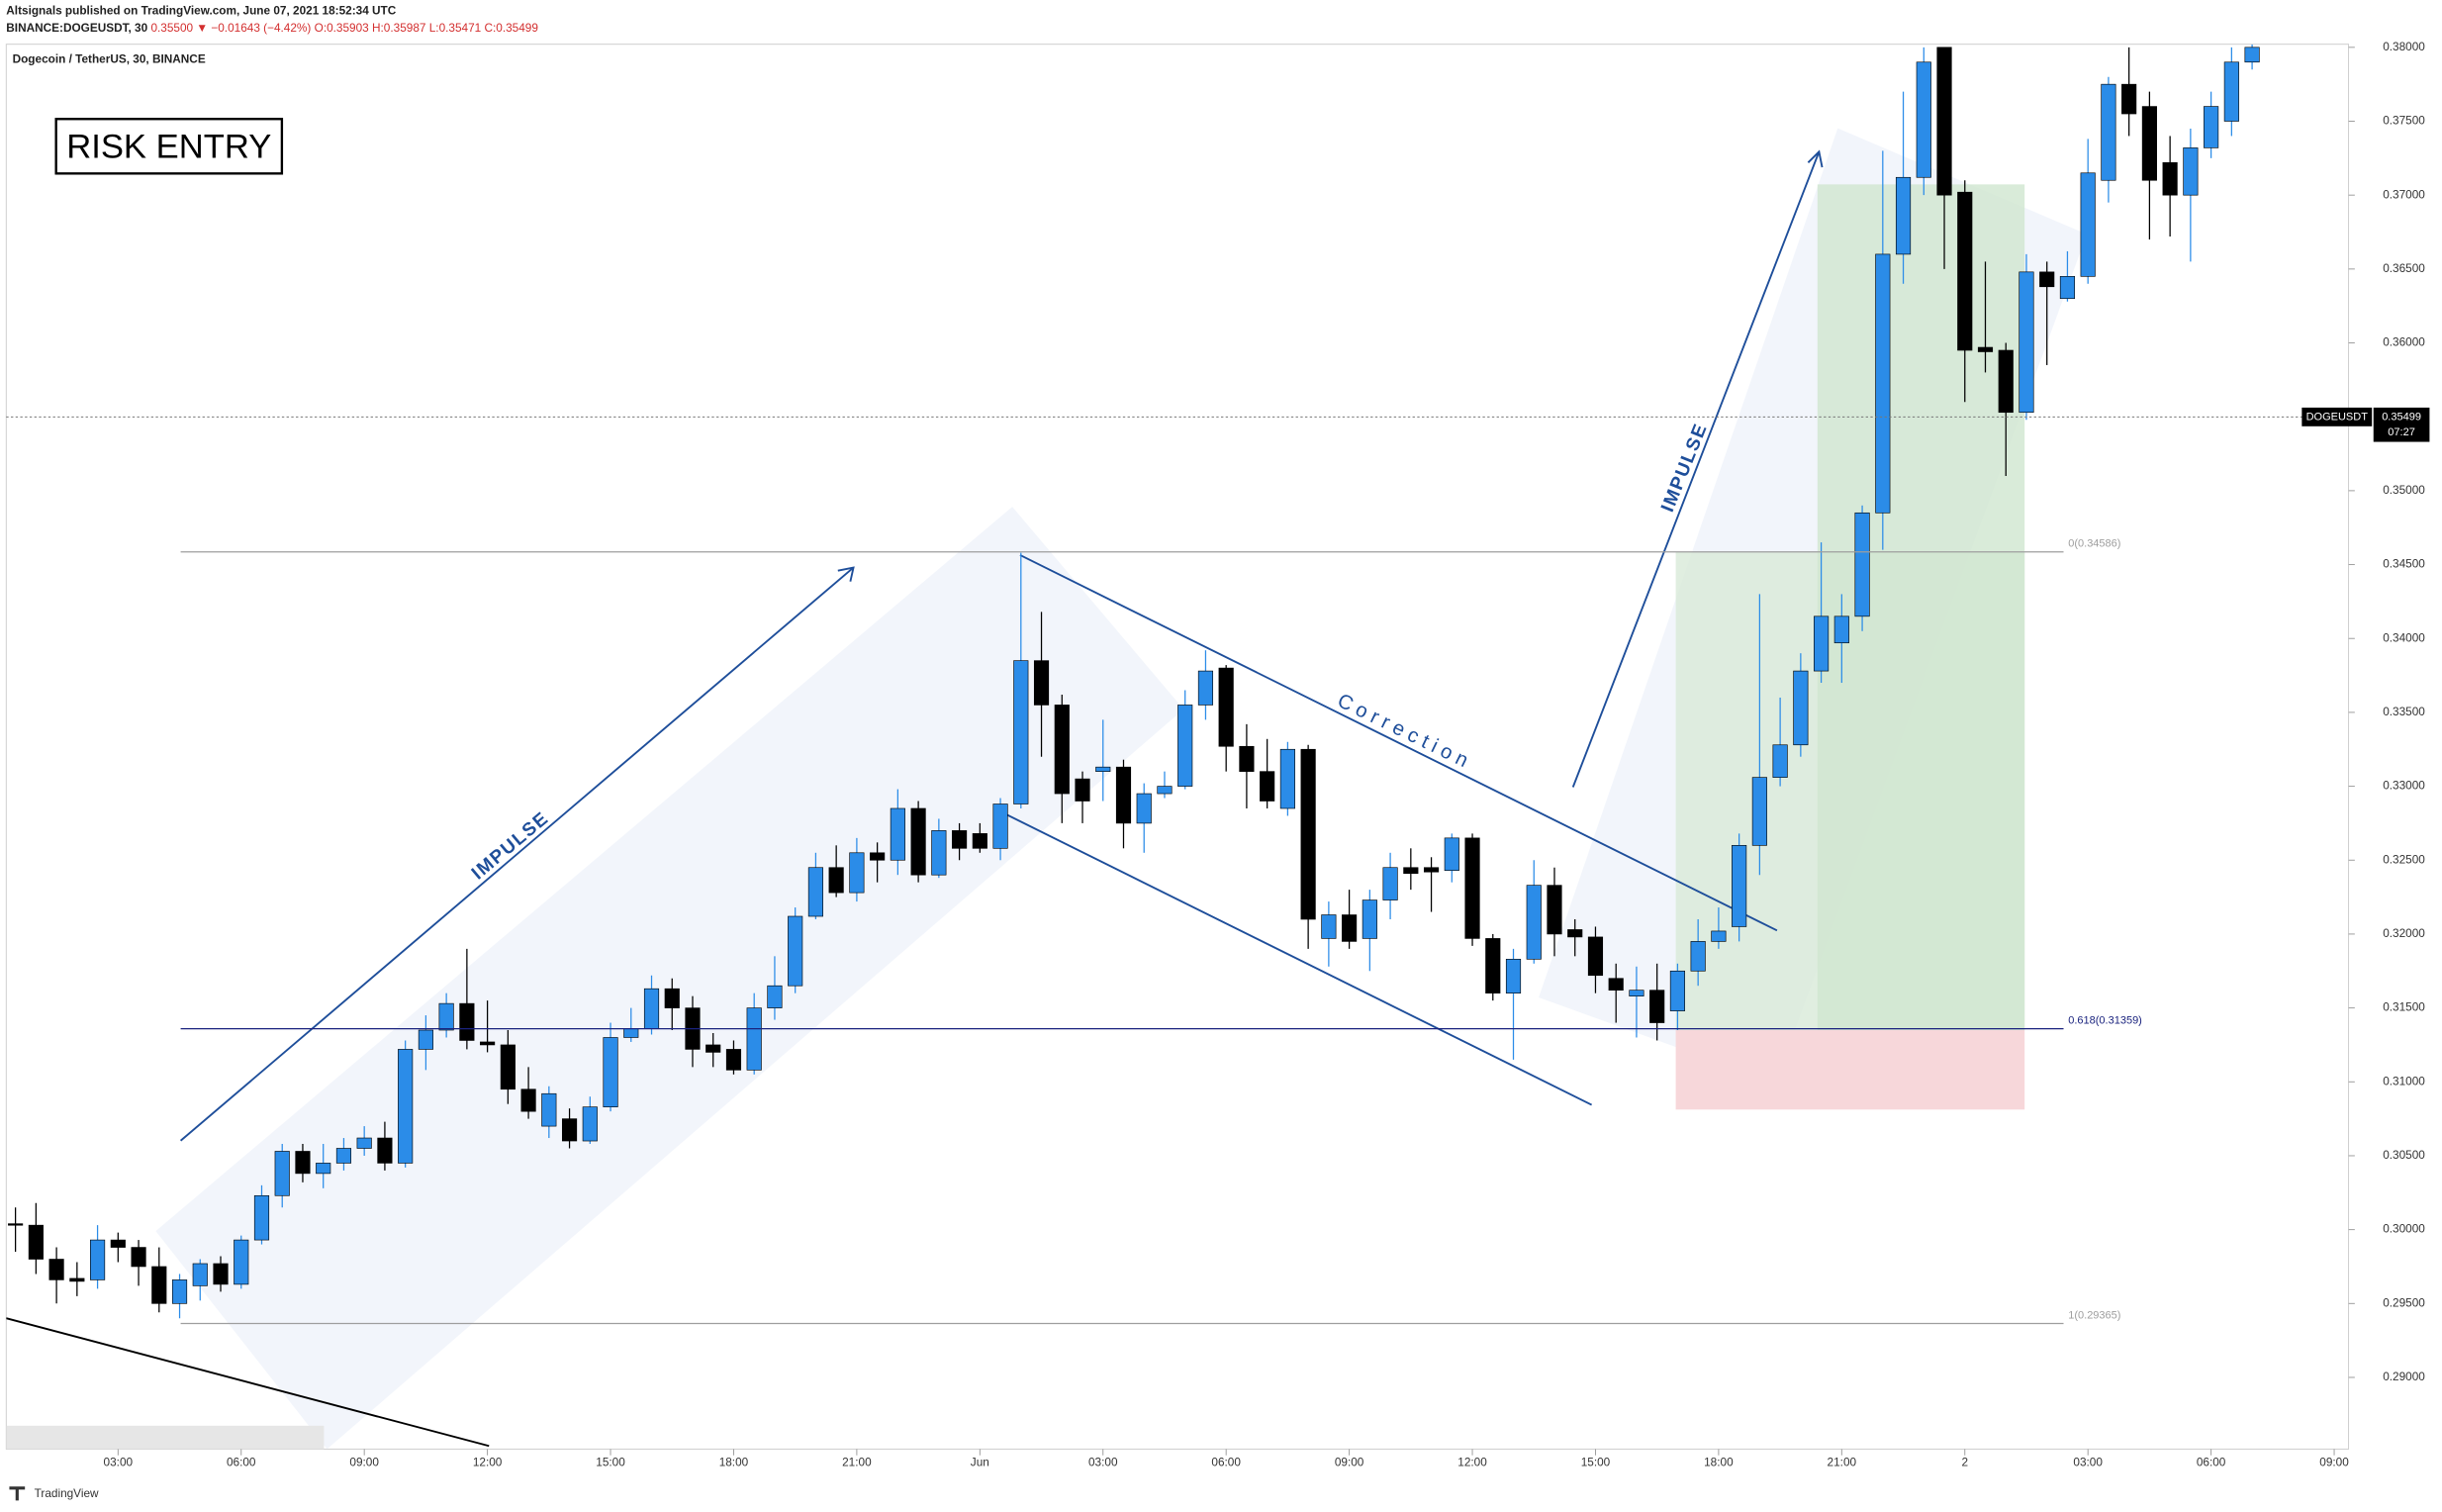  What do you see at coordinates (2404, 1007) in the screenshot?
I see `y-tick-label: 0.31500` at bounding box center [2404, 1007].